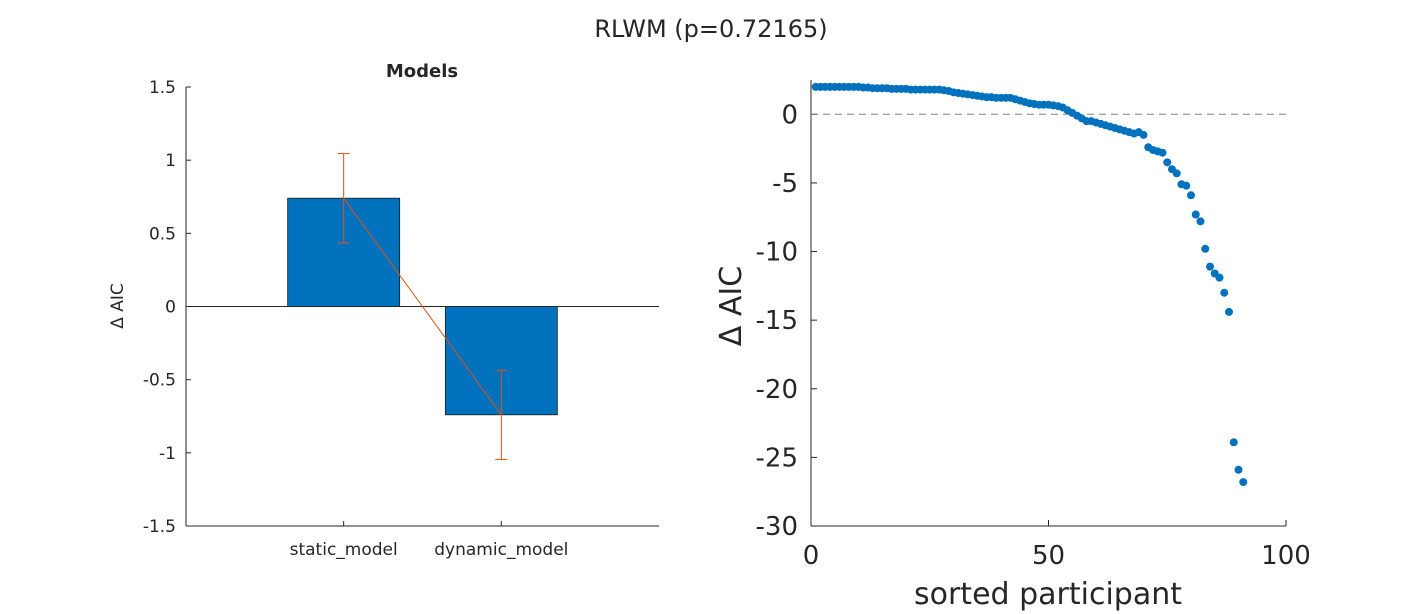  What do you see at coordinates (710, 29) in the screenshot?
I see `figure-title: RLWM (p=0.72165)` at bounding box center [710, 29].